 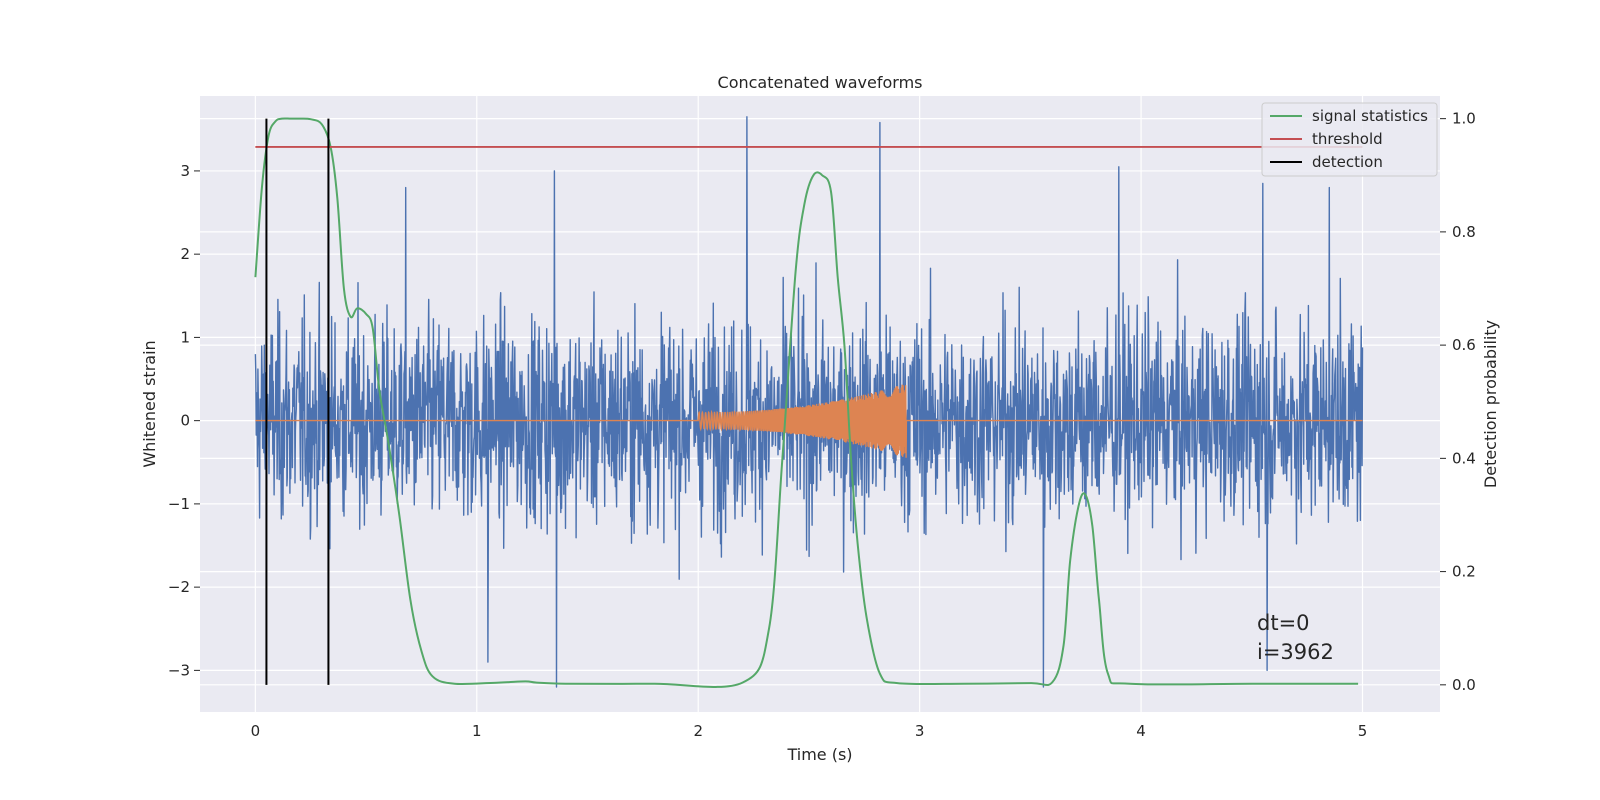 What do you see at coordinates (820, 82) in the screenshot?
I see `chart-title: Concatenated waveforms` at bounding box center [820, 82].